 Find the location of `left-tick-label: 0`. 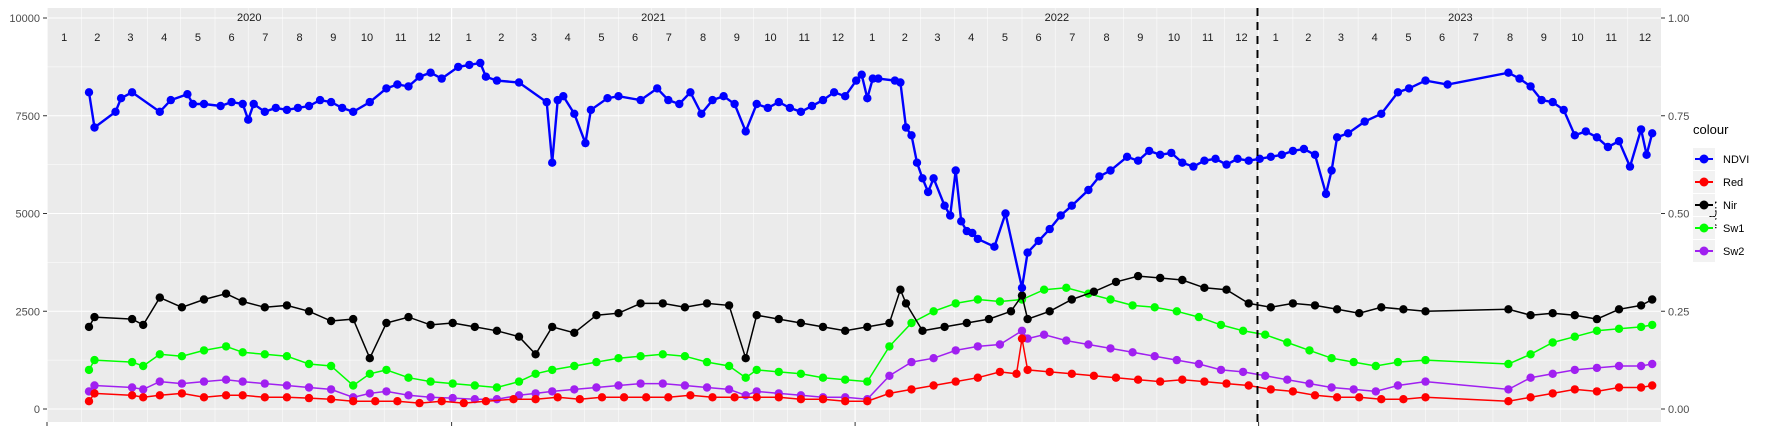

left-tick-label: 0 is located at coordinates (37, 410).